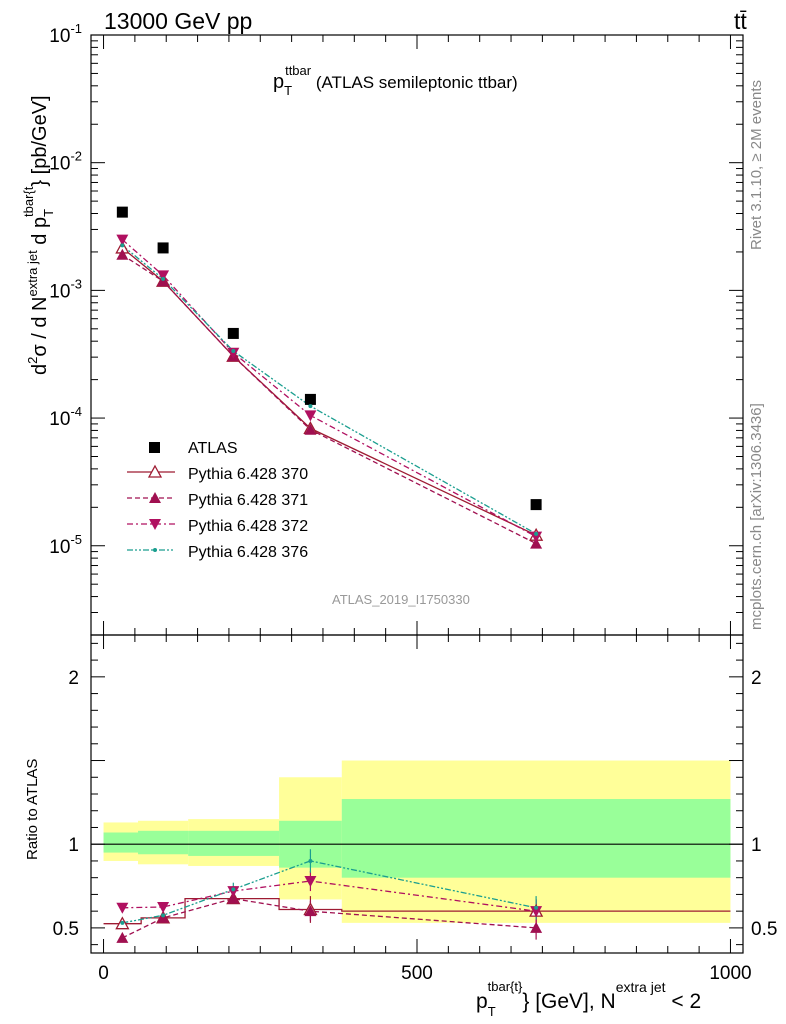 The height and width of the screenshot is (1024, 786). Describe the element at coordinates (730, 973) in the screenshot. I see `x-tick-label: 1000` at that location.